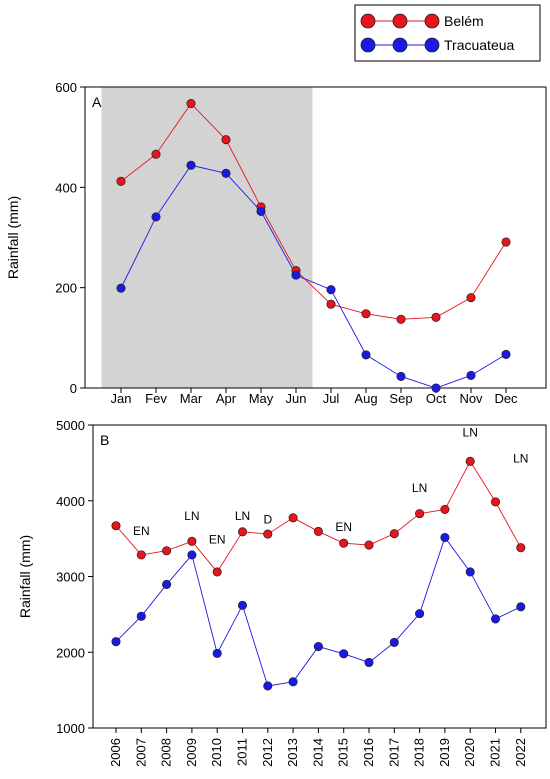 The image size is (550, 779). I want to click on x-tick-label: 2019, so click(444, 752).